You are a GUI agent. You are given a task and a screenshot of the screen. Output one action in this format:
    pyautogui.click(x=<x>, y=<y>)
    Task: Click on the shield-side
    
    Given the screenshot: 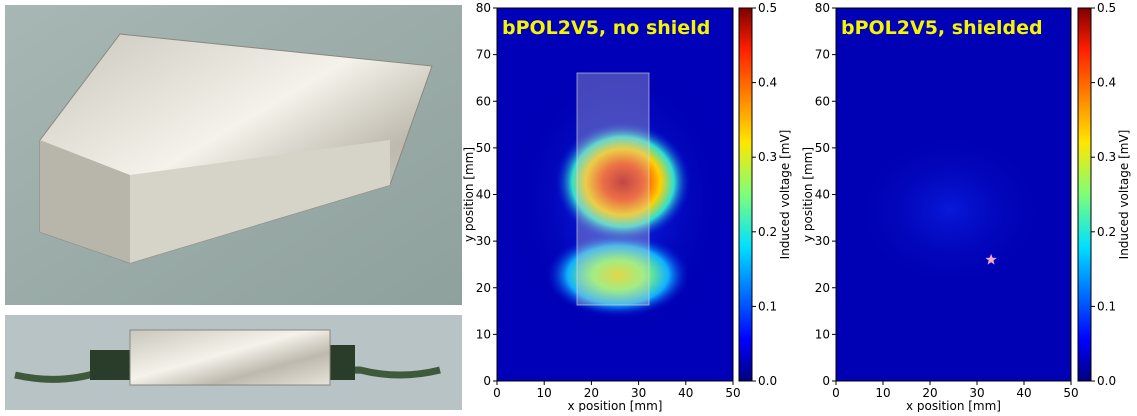 What is the action you would take?
    pyautogui.click(x=85, y=201)
    